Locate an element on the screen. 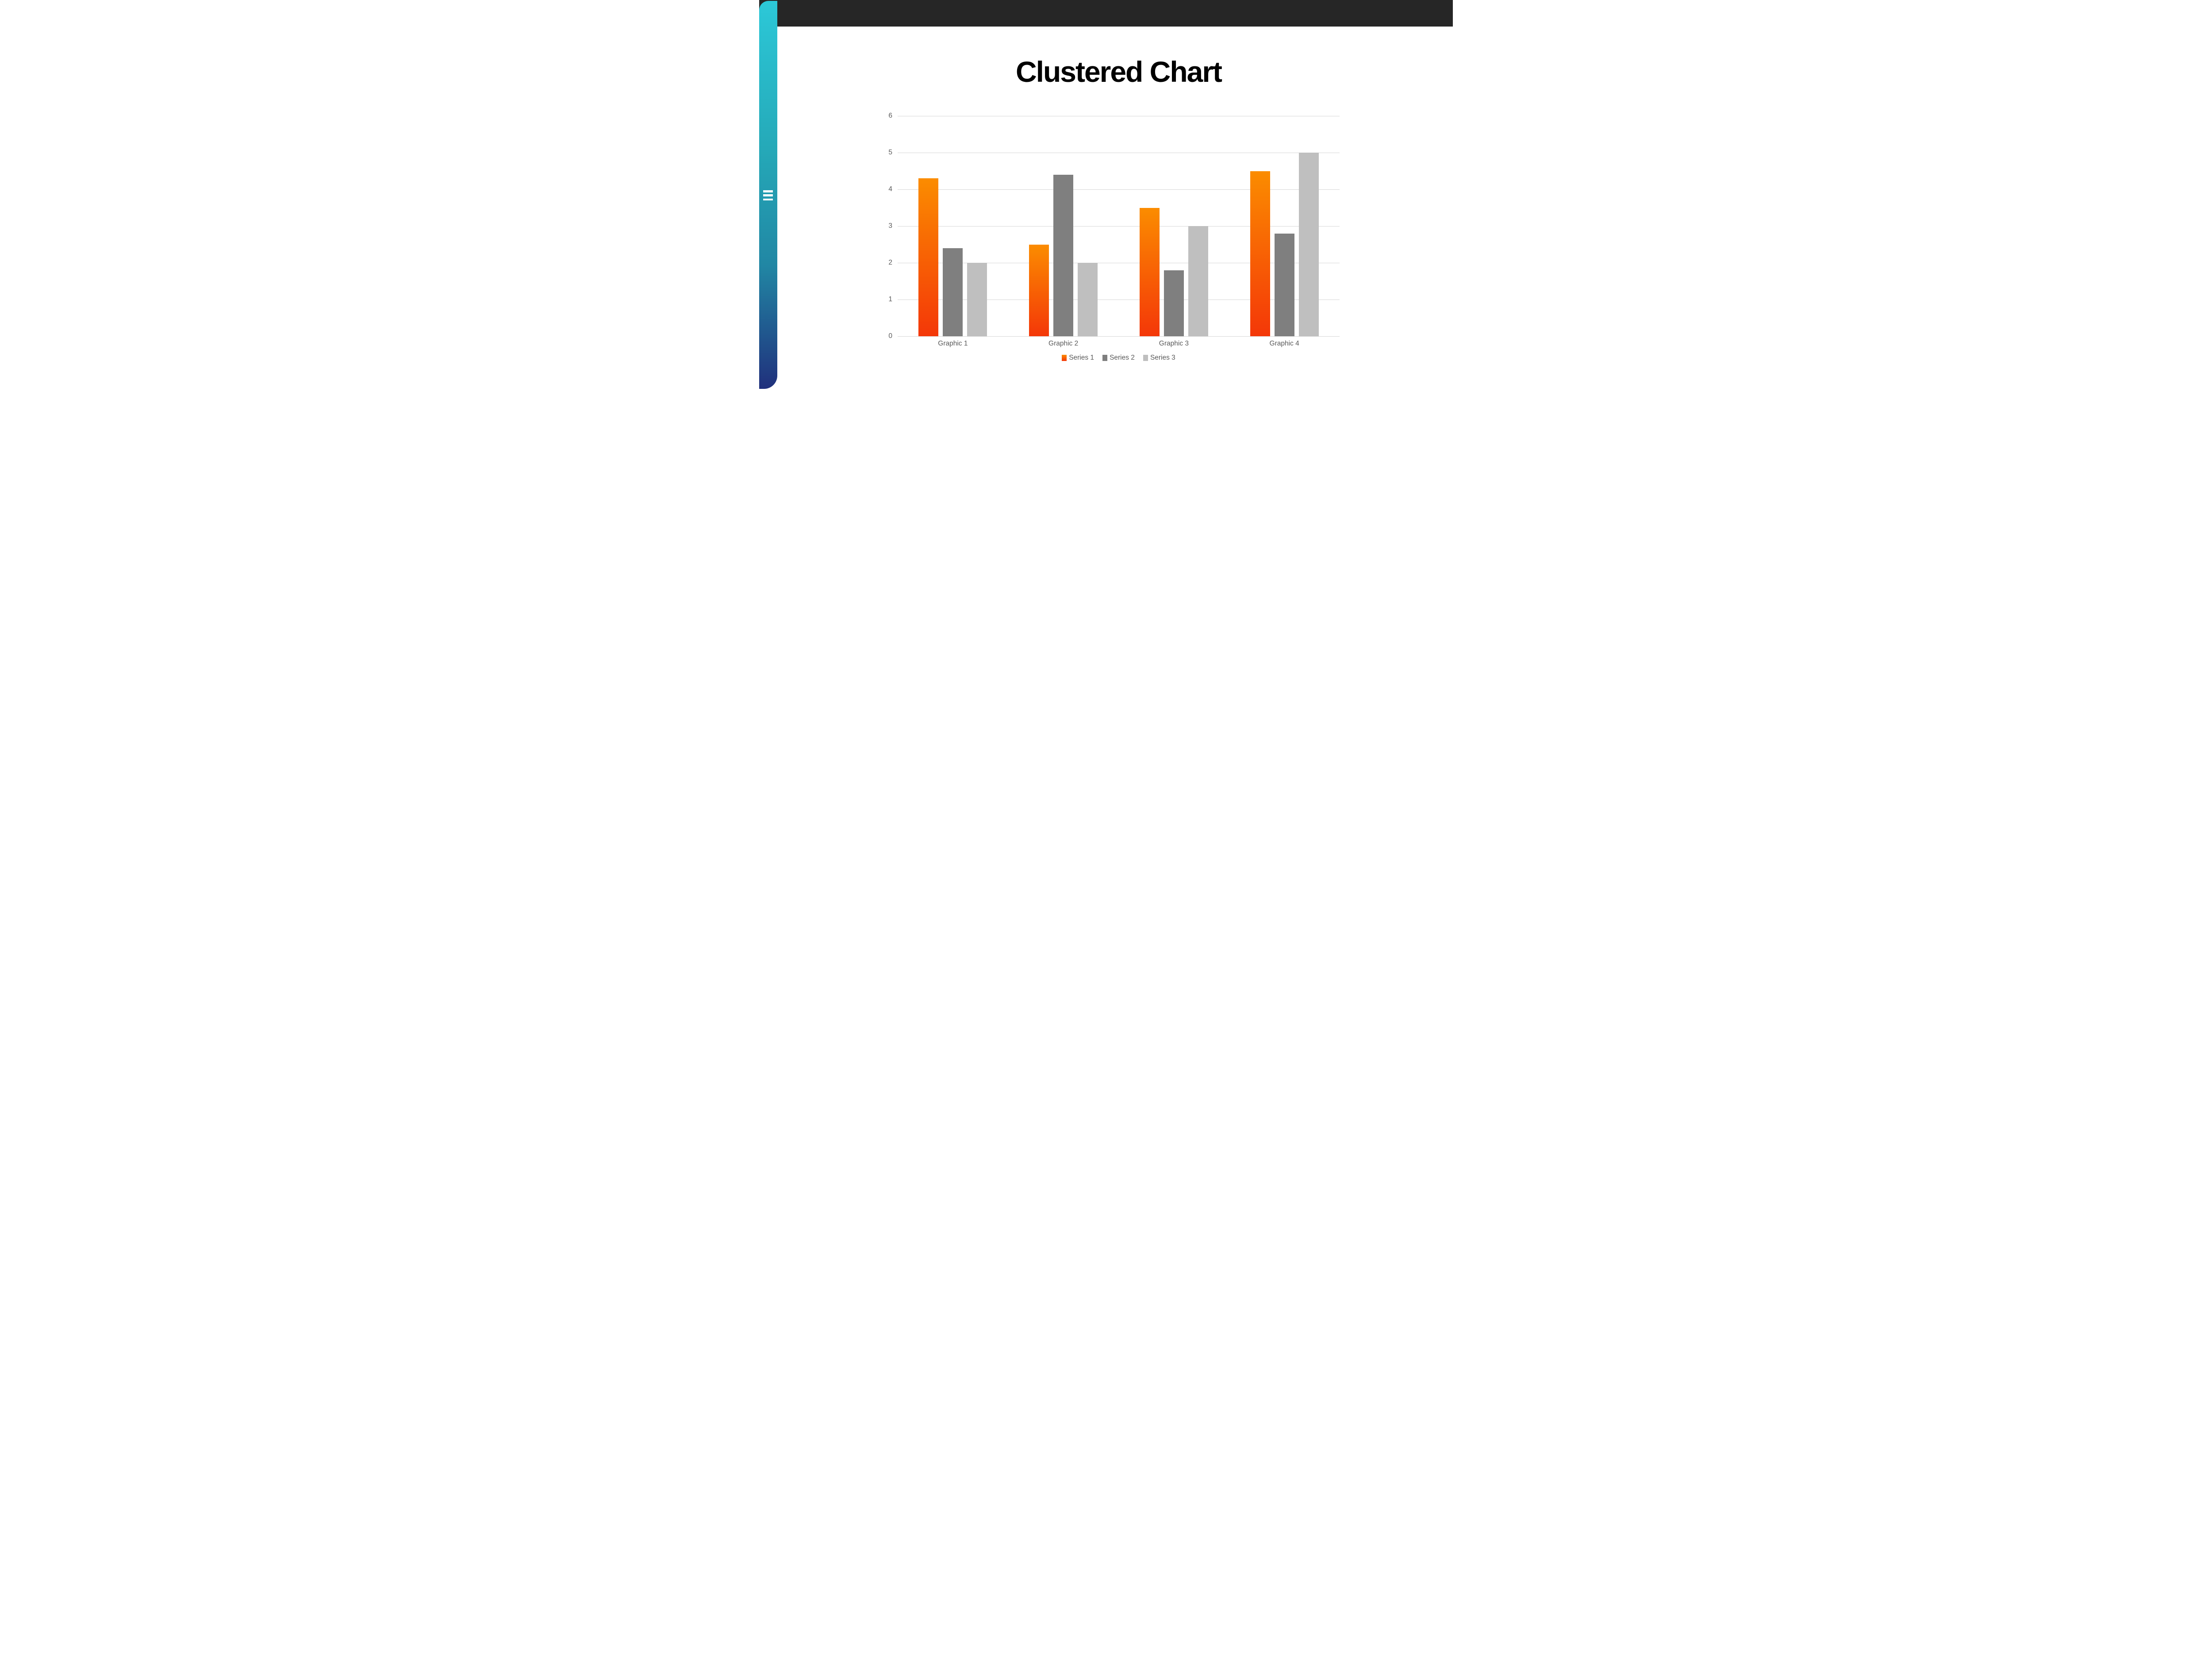  x-axis-labels: Graphic 1 Graphic 2 Graphic 3 Graphic 4 is located at coordinates (1119, 345).